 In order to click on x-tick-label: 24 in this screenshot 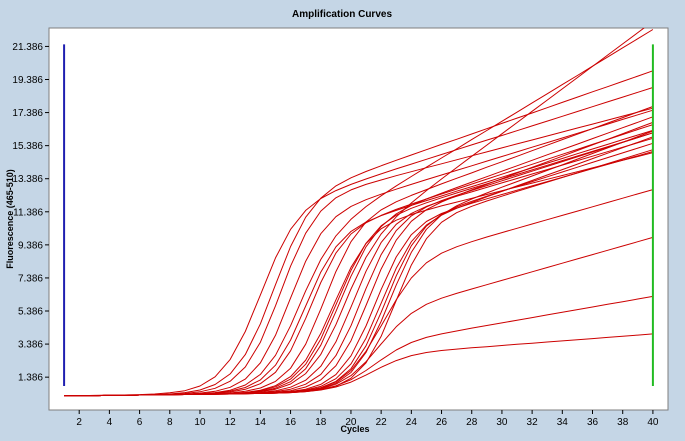, I will do `click(412, 422)`.